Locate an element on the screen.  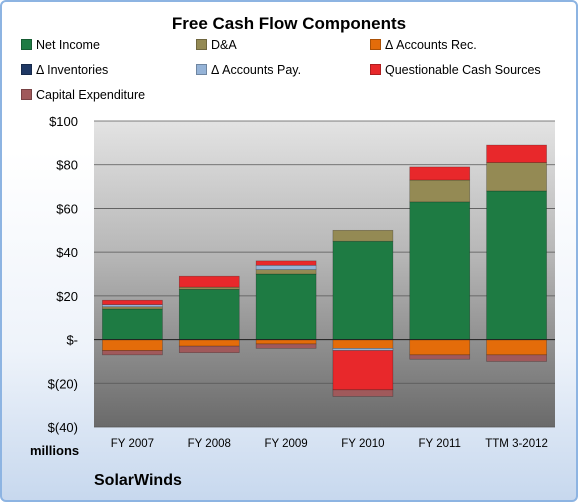
bar-capital-expenditure-fy-2008 is located at coordinates (209, 349).